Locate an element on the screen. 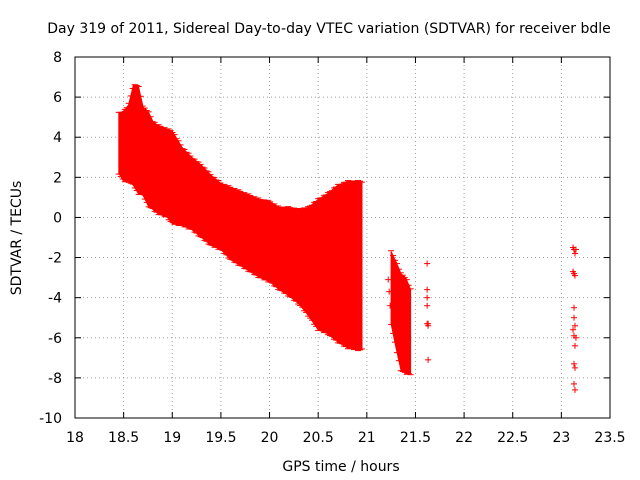 Image resolution: width=640 pixels, height=480 pixels. x-axis-label: GPS time / hours is located at coordinates (340, 467).